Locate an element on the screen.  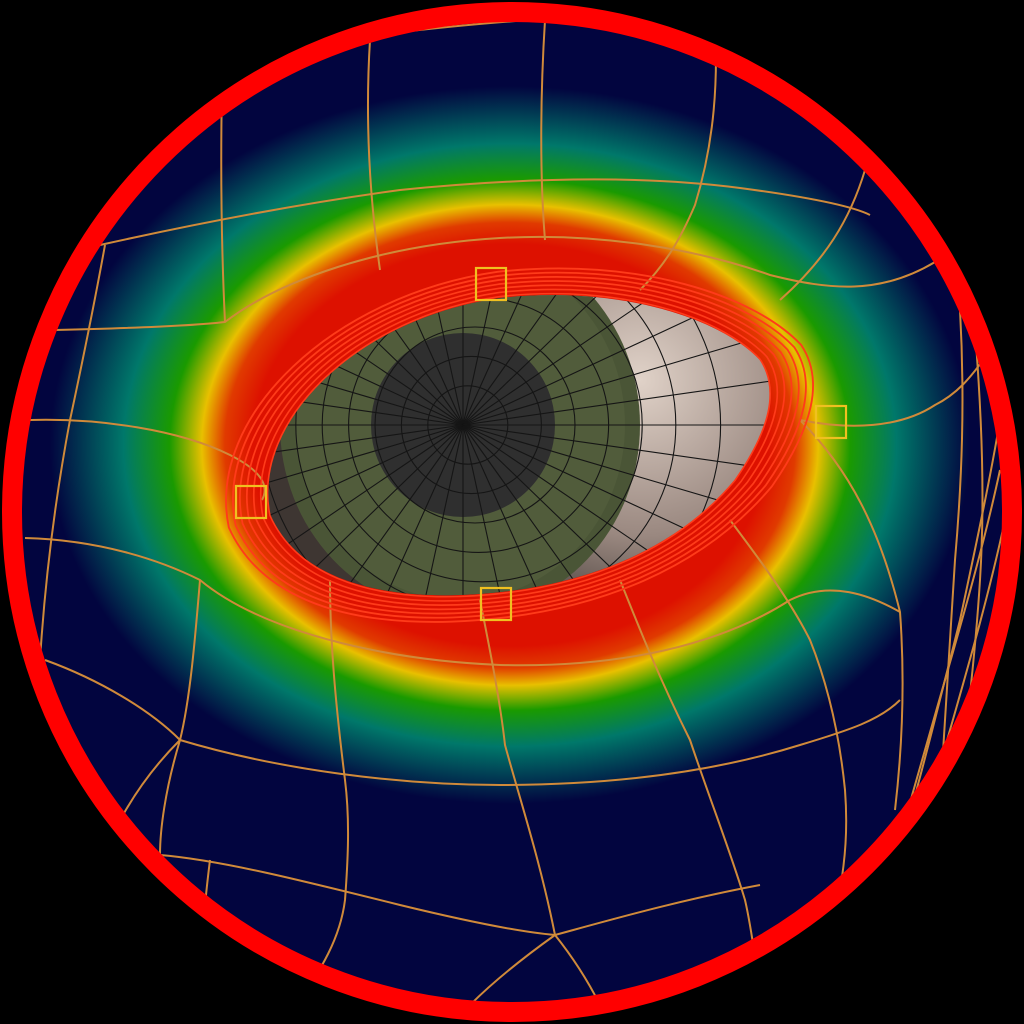
vertex-handle-right is located at coordinates (831, 422).